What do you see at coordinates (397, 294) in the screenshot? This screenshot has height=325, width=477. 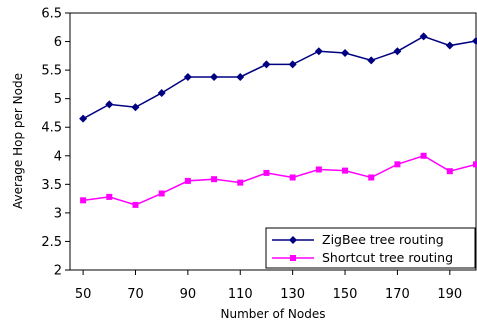 I see `x-tick-label: 170` at bounding box center [397, 294].